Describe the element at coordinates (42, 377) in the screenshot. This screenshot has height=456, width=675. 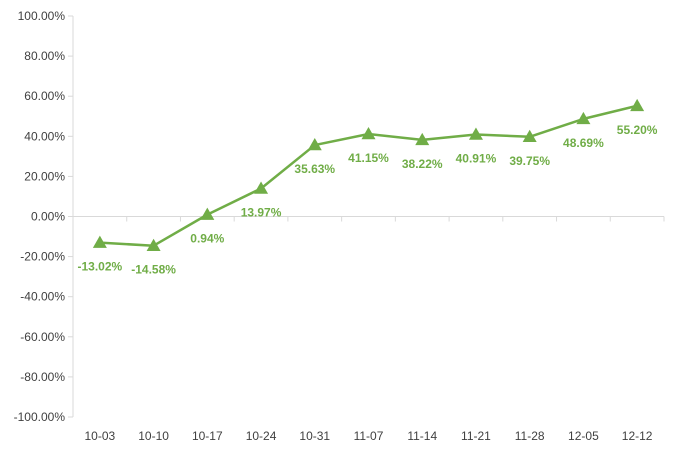
I see `y-tick-label: -80.00%` at that location.